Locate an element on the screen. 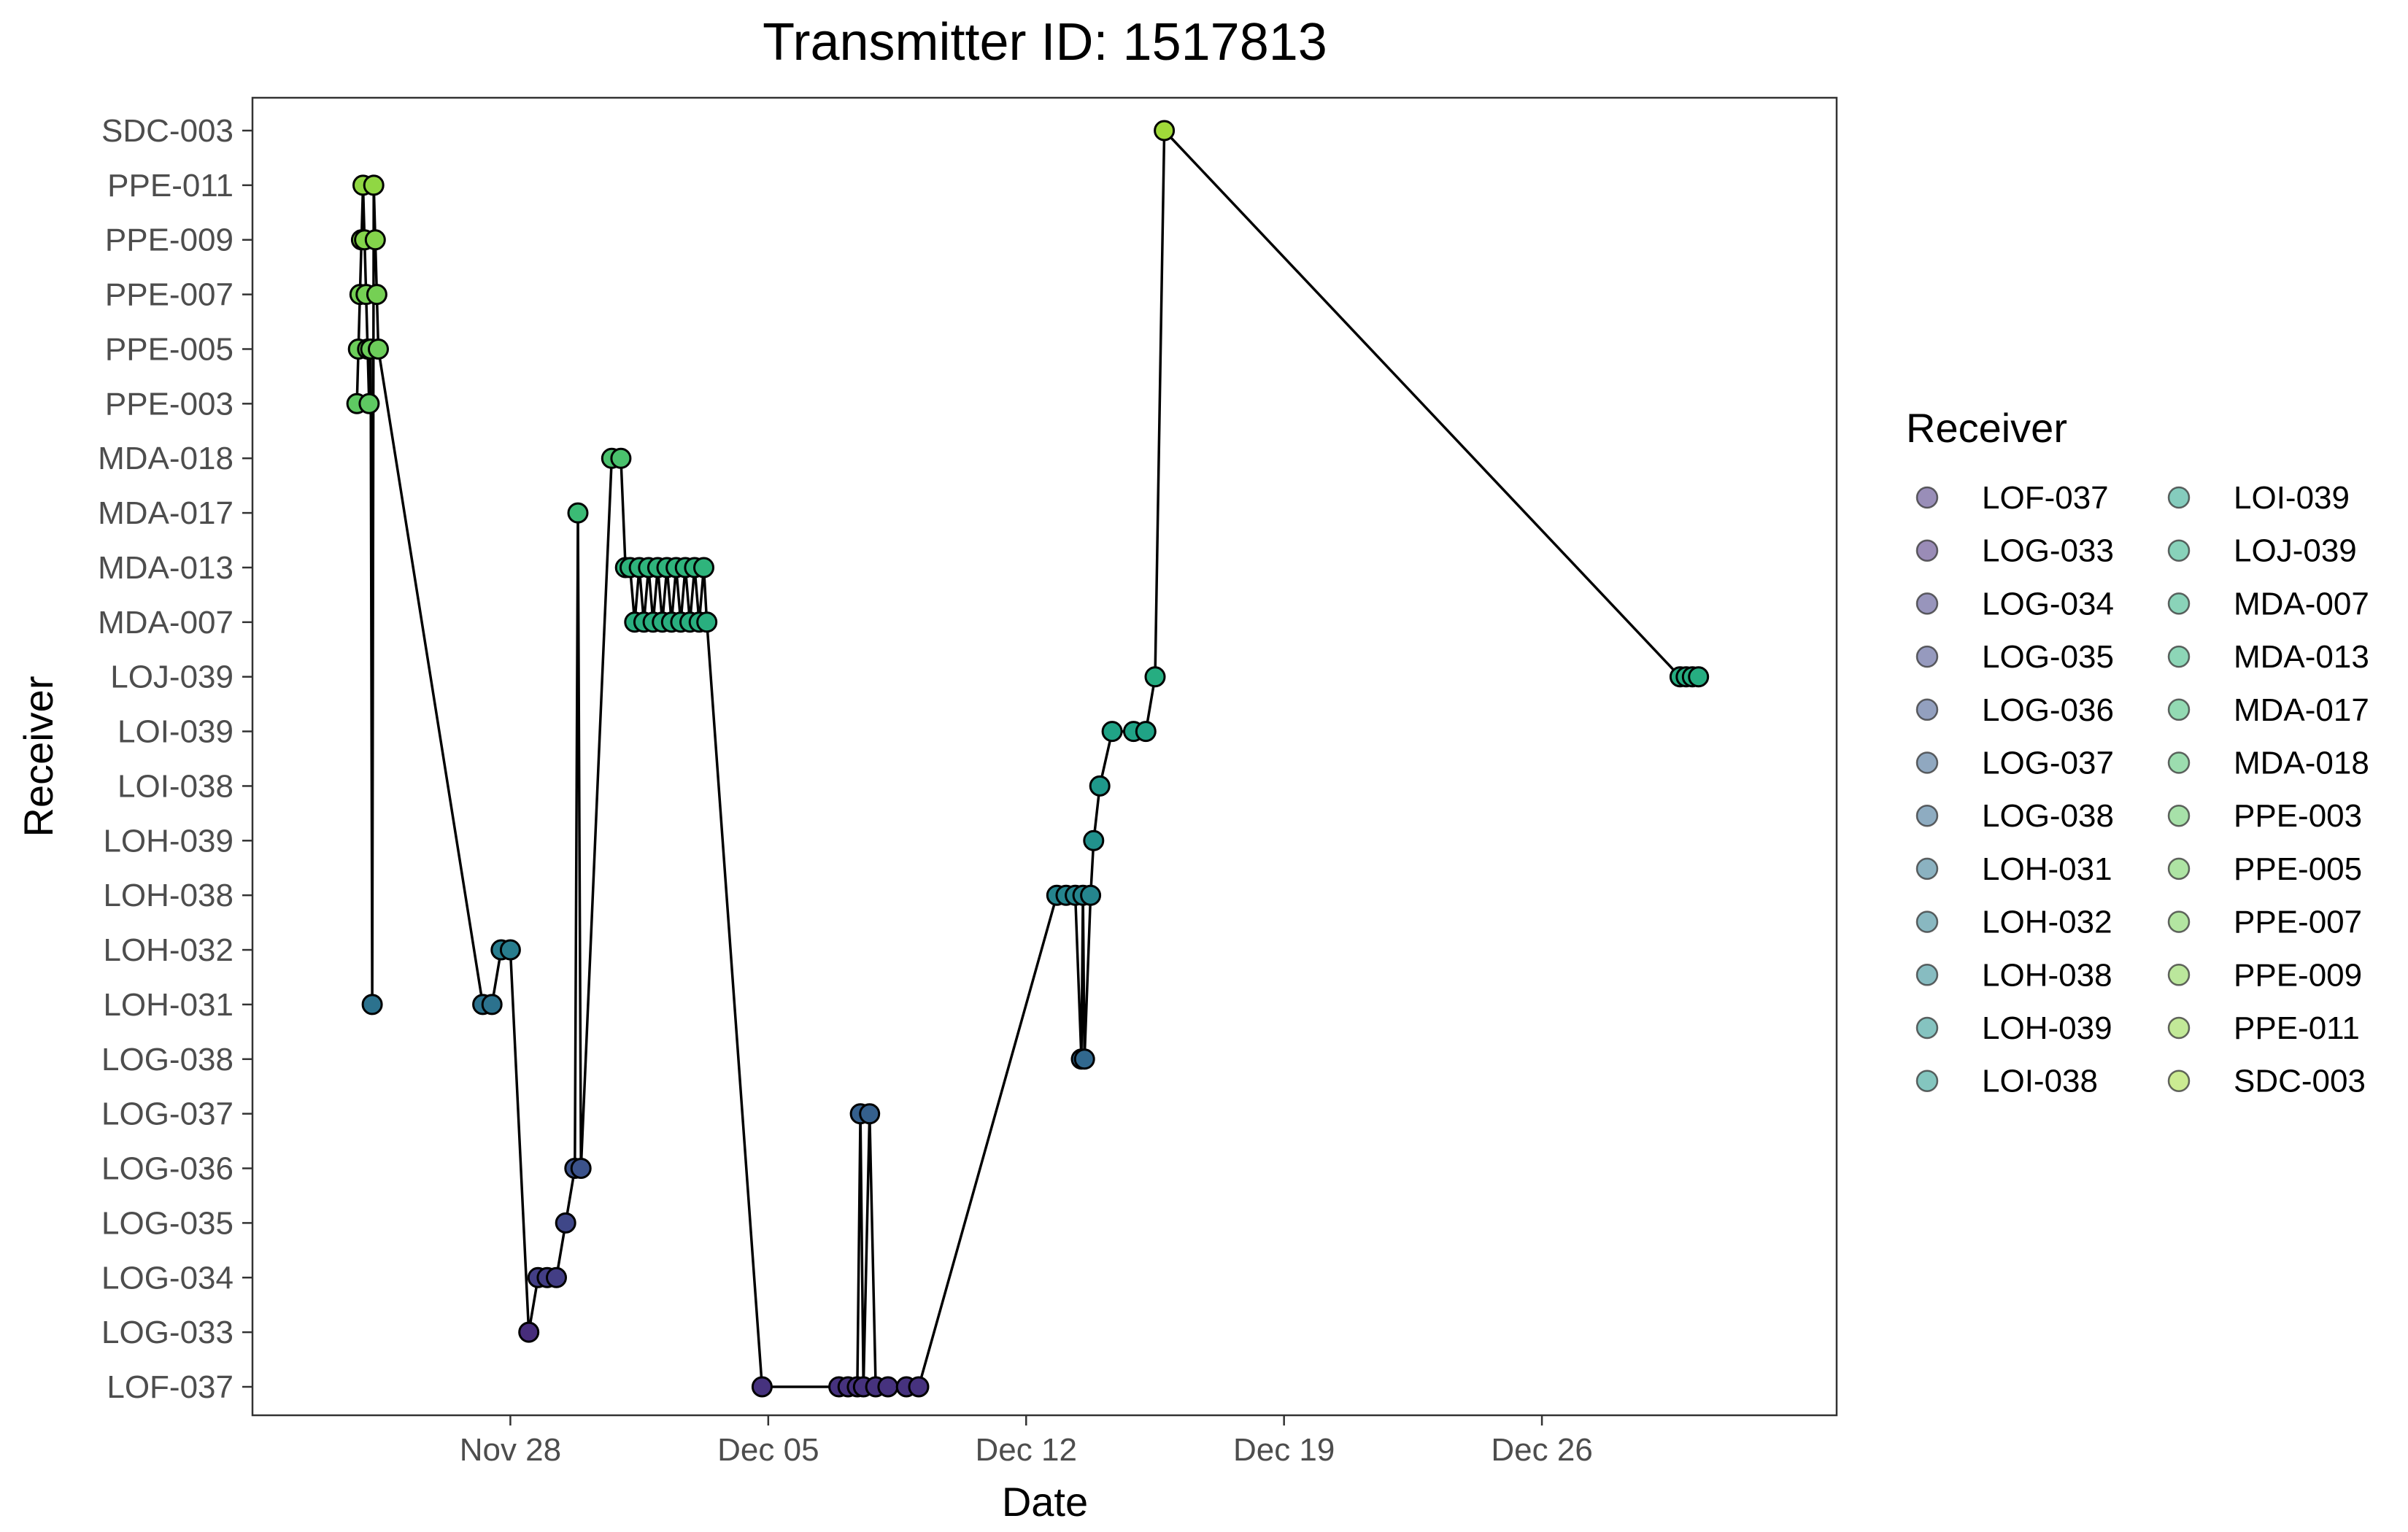 Image resolution: width=2408 pixels, height=1532 pixels. y-tick-label: PPE-011 is located at coordinates (170, 186).